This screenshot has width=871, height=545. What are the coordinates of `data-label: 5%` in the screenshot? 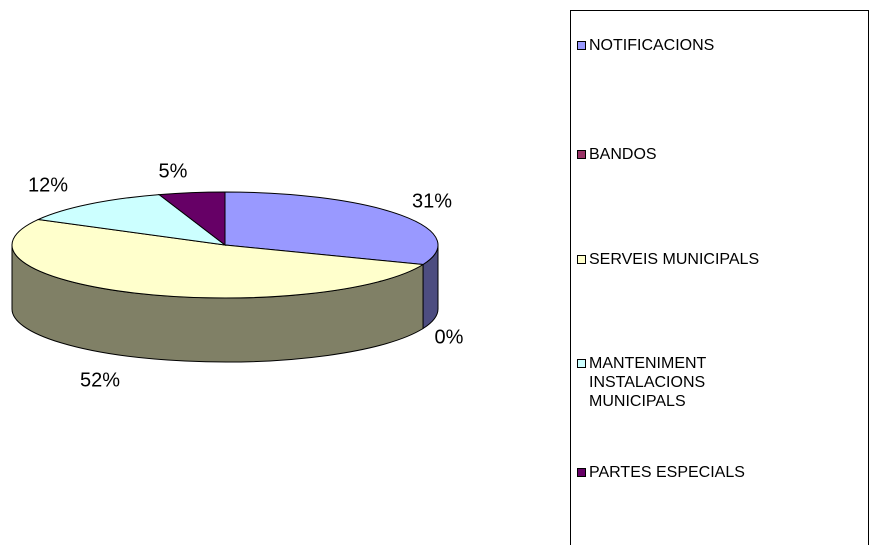 It's located at (173, 171).